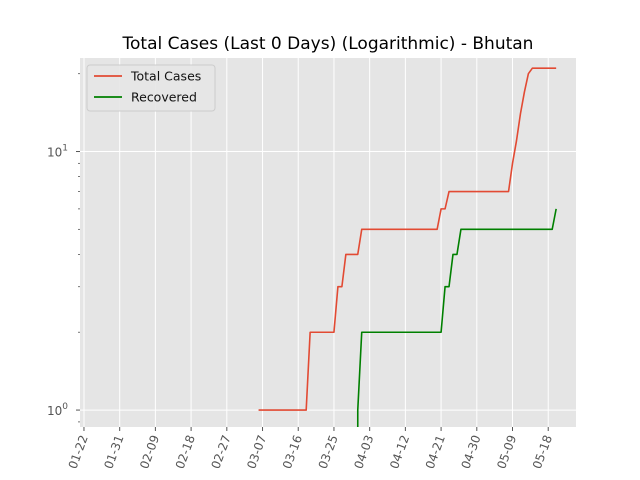 This screenshot has width=640, height=480. Describe the element at coordinates (185, 452) in the screenshot. I see `x-tick-label: 02-18` at that location.